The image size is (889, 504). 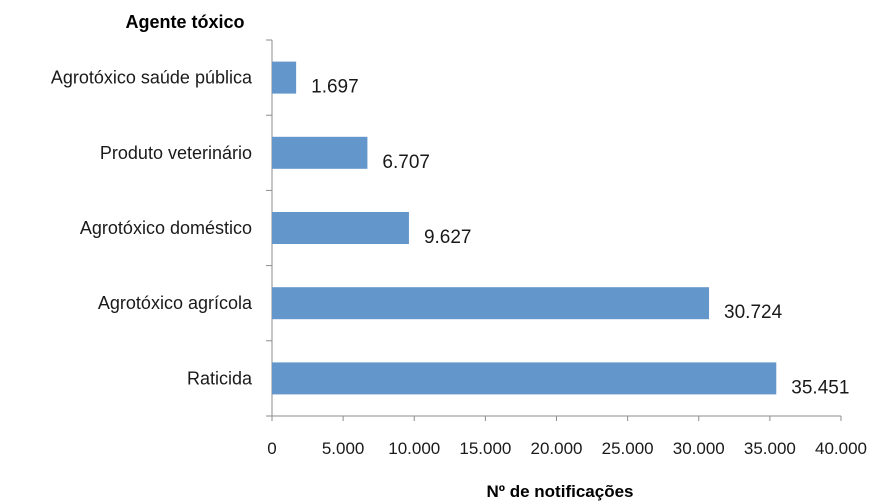 What do you see at coordinates (820, 387) in the screenshot?
I see `data-label: 35.451` at bounding box center [820, 387].